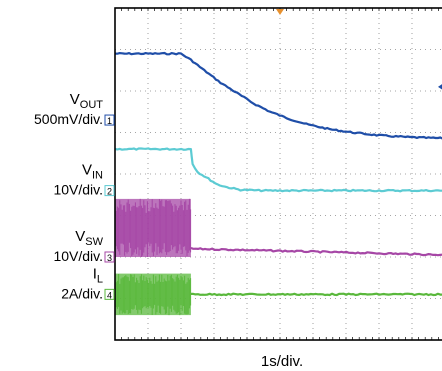 The image size is (442, 371). What do you see at coordinates (87, 101) in the screenshot?
I see `vout-name: VOUT` at bounding box center [87, 101].